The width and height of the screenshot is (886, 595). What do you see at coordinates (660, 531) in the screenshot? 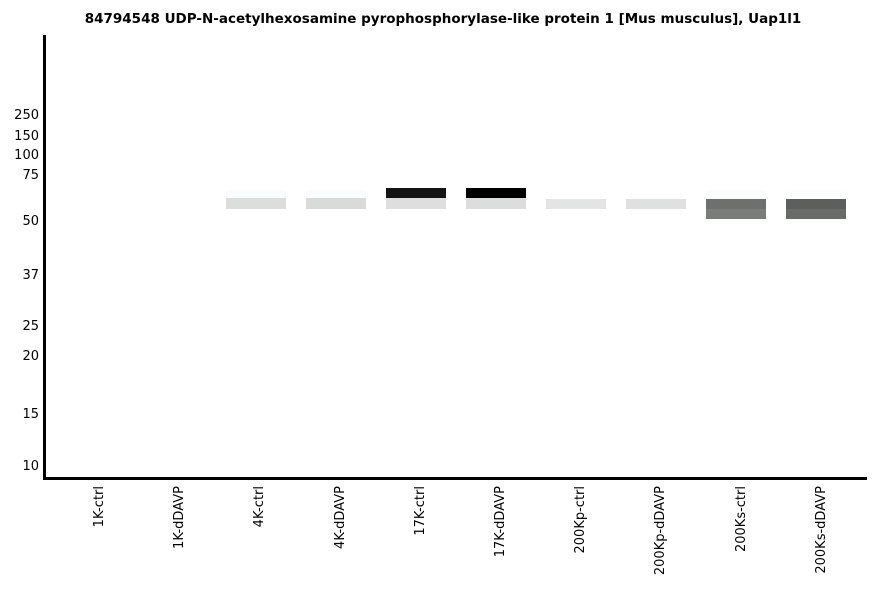
I see `lane-label-200Kp-dDAVP: 200Kp-dDAVP` at bounding box center [660, 531].